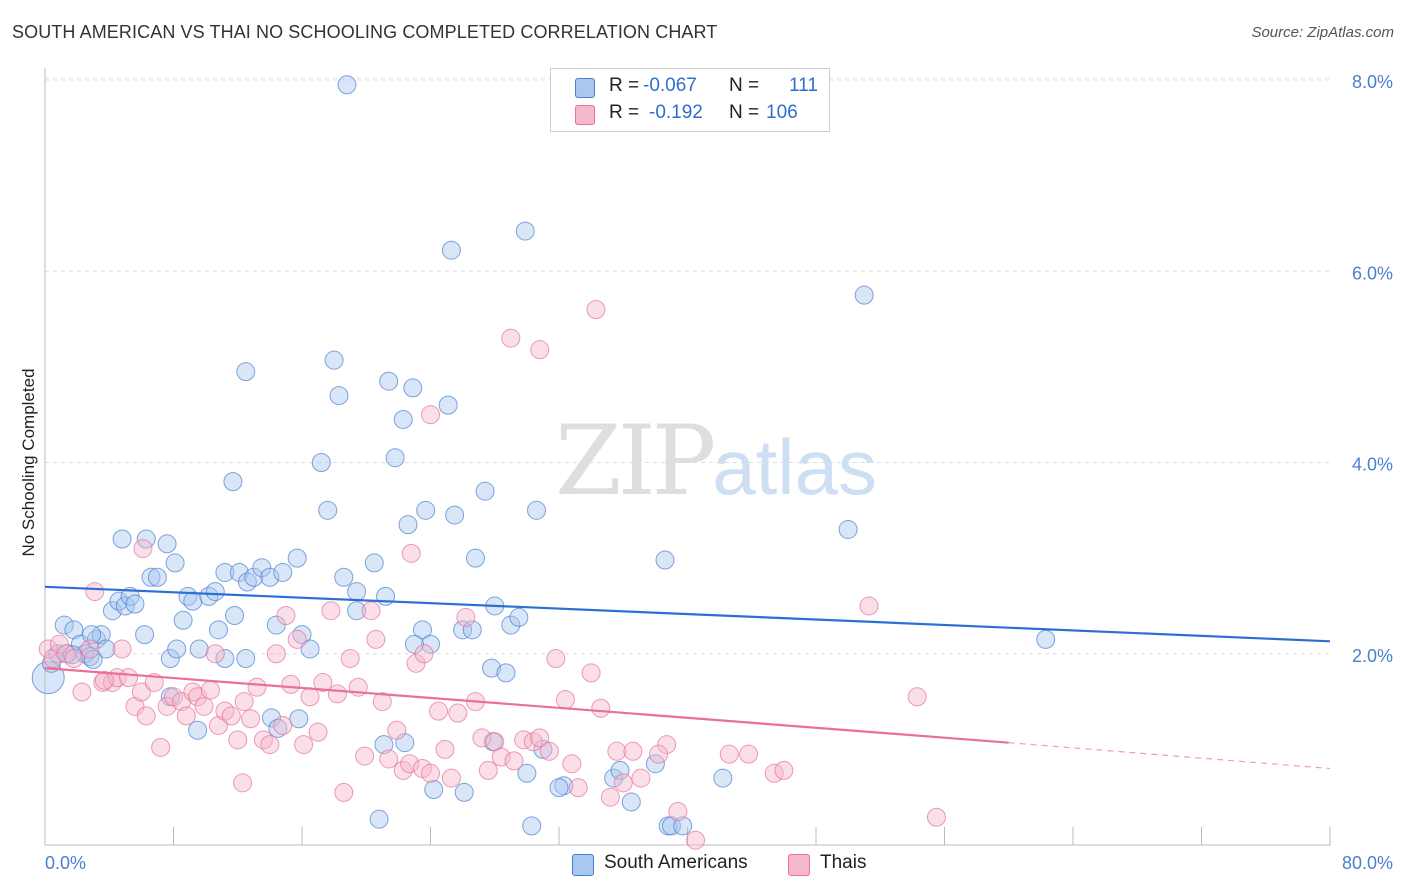 This screenshot has height=892, width=1406. Describe the element at coordinates (690, 100) in the screenshot. I see `correlation-legend: R = -0.067 N = 111 R = -0.192 N = 106` at that location.